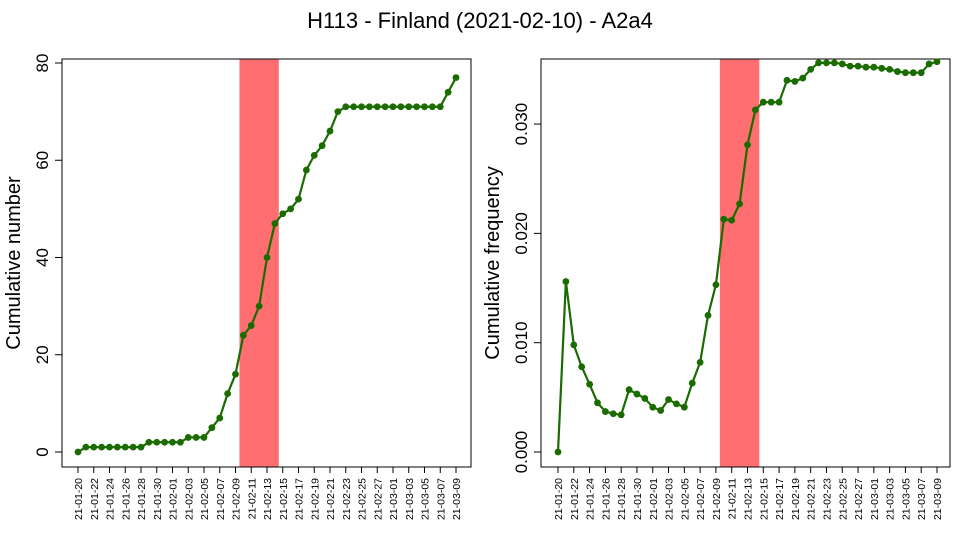  What do you see at coordinates (42, 354) in the screenshot?
I see `y-tick-label: 20` at bounding box center [42, 354].